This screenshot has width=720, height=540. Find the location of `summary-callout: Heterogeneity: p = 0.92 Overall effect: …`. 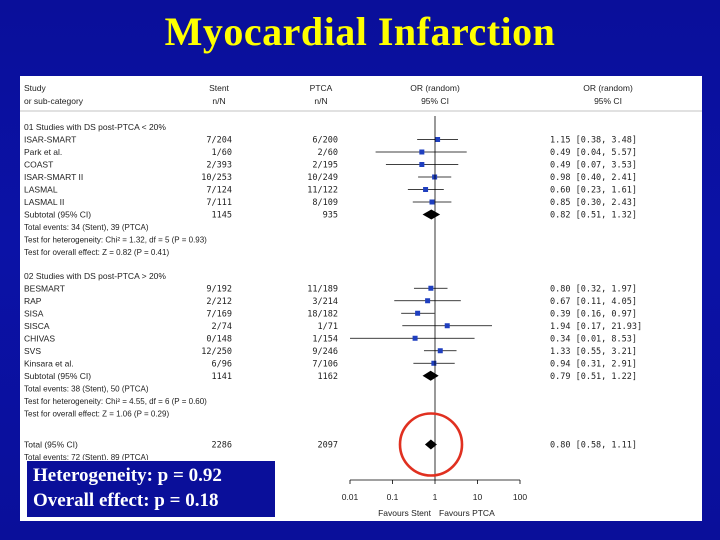

summary-callout: Heterogeneity: p = 0.92 Overall effect: … is located at coordinates (151, 489).